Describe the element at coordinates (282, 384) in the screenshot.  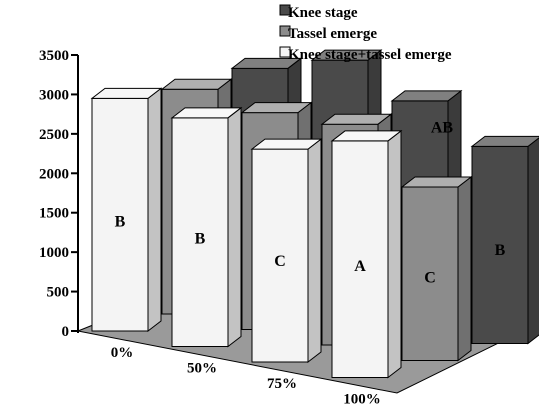
I see `x-category-label-75: 75%` at that location.